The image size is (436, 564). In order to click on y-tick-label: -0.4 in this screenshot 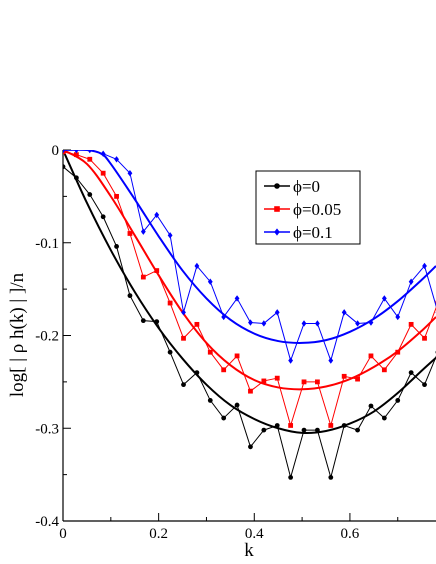, I will do `click(47, 522)`.